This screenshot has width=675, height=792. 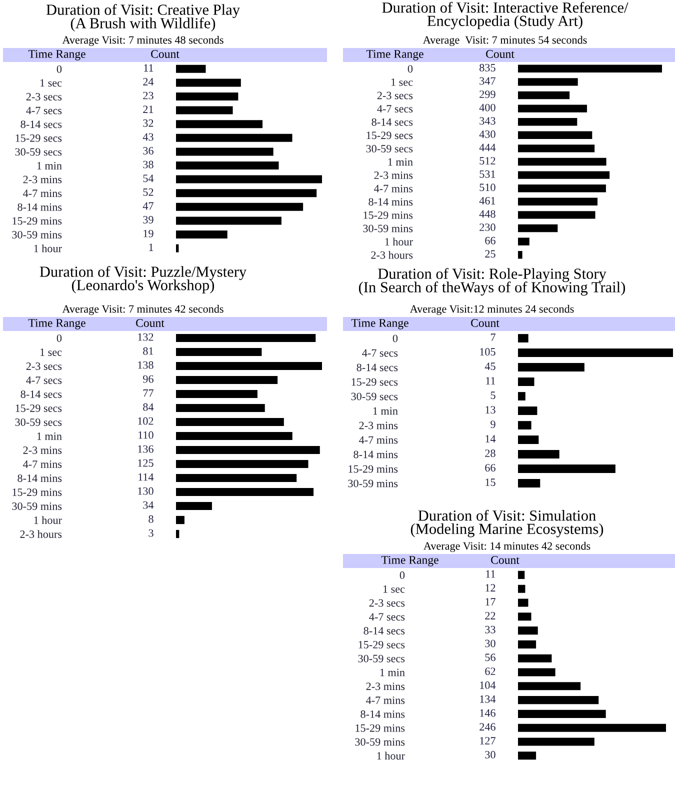 What do you see at coordinates (410, 69) in the screenshot?
I see `y-tick-label: 0` at bounding box center [410, 69].